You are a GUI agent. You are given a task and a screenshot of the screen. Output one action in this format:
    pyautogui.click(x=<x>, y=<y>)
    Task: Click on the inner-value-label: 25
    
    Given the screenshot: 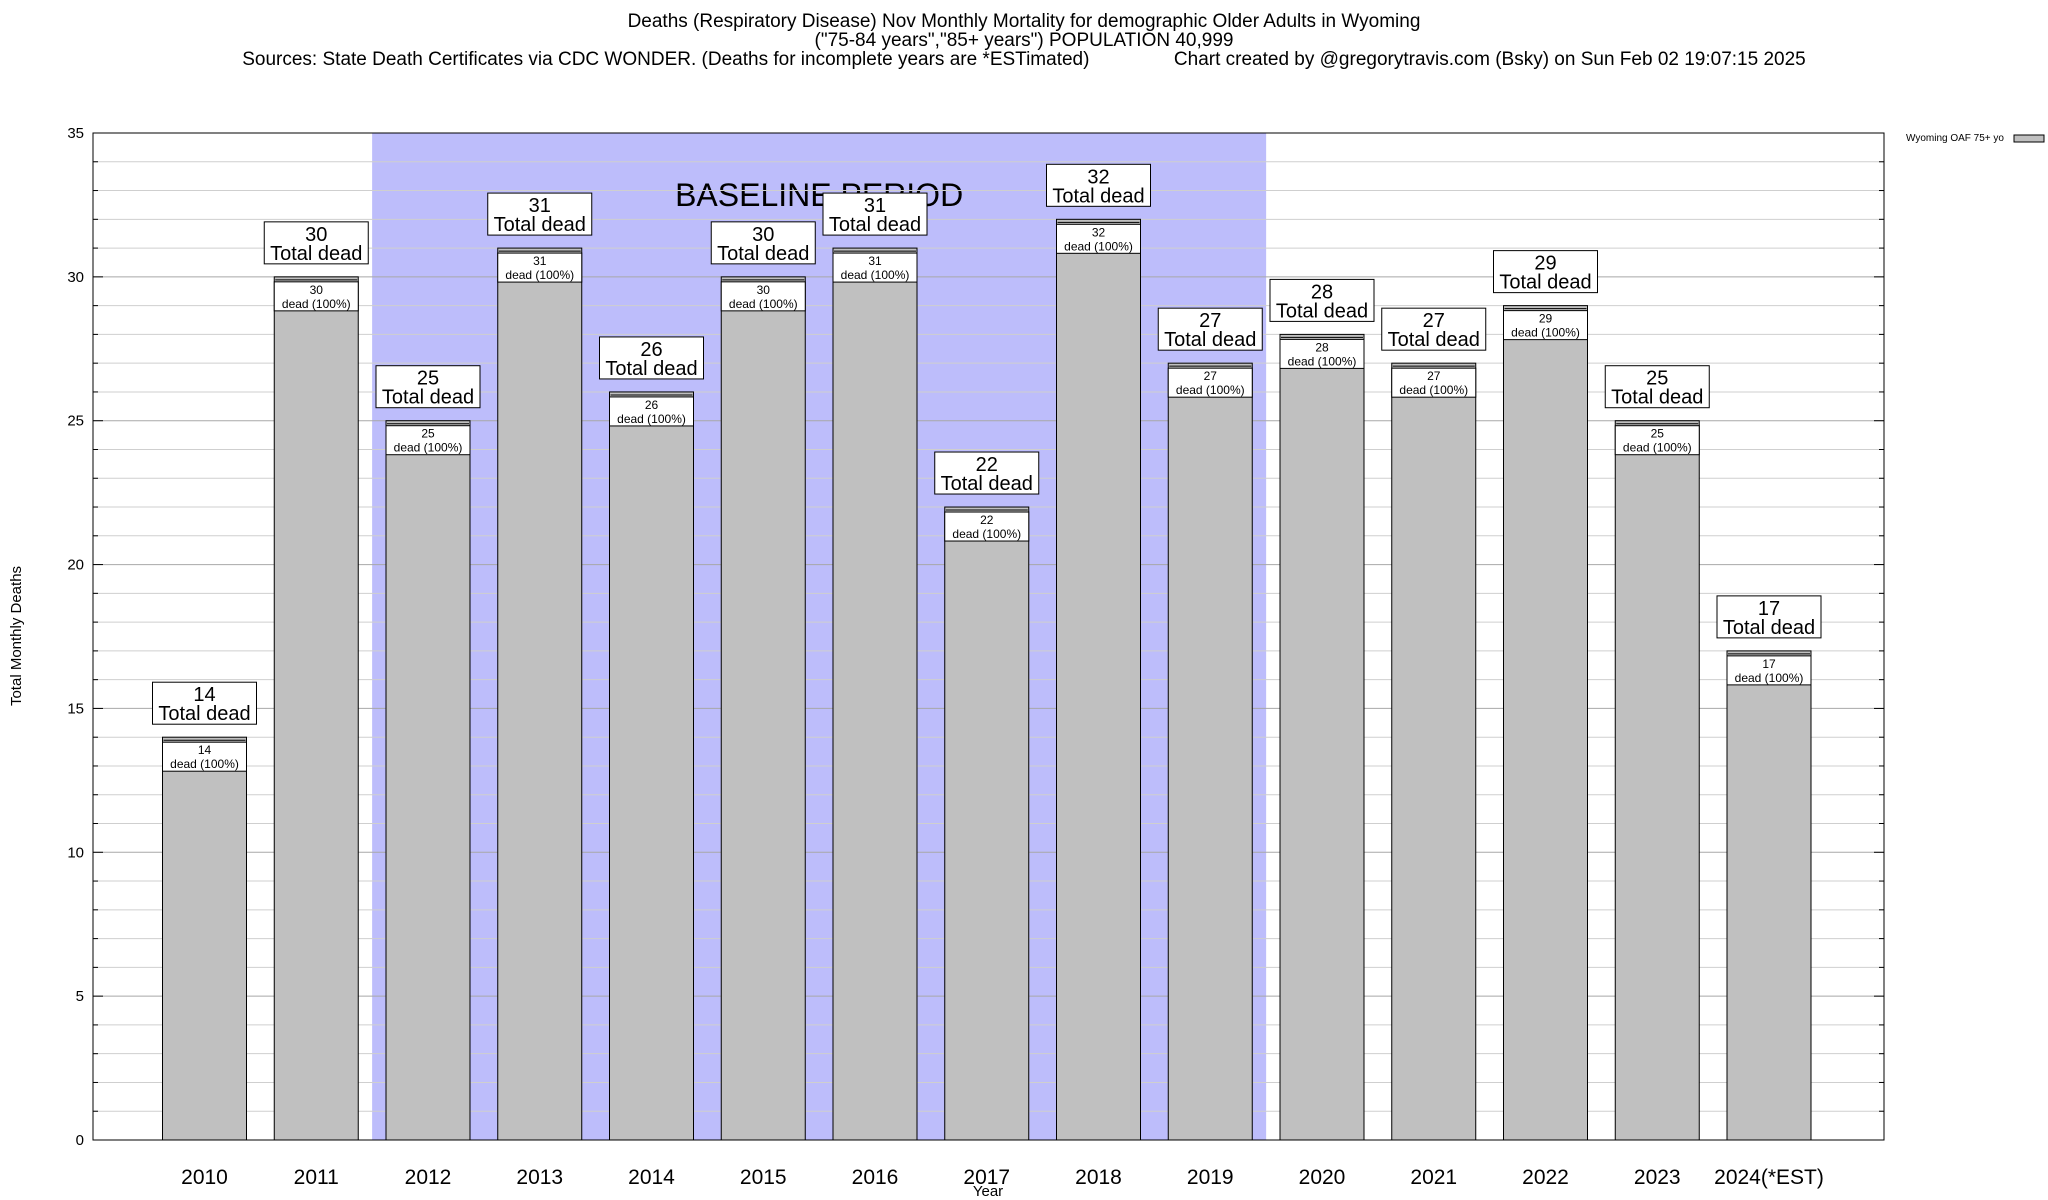 What is the action you would take?
    pyautogui.click(x=1658, y=434)
    